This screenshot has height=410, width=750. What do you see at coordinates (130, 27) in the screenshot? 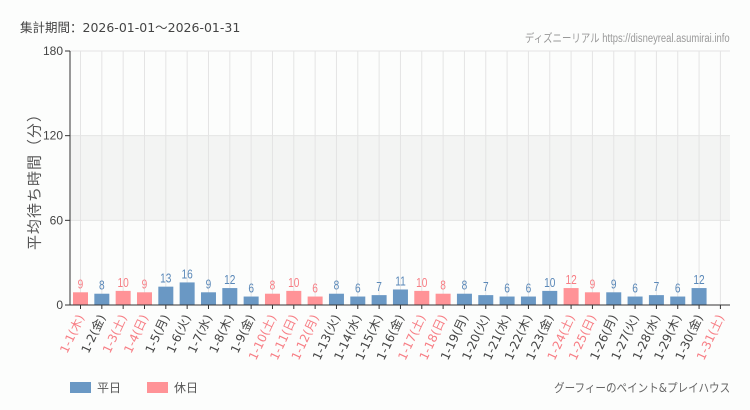
I see `period-label: 集計期間：2026-01-01～2026-01-31` at bounding box center [130, 27].